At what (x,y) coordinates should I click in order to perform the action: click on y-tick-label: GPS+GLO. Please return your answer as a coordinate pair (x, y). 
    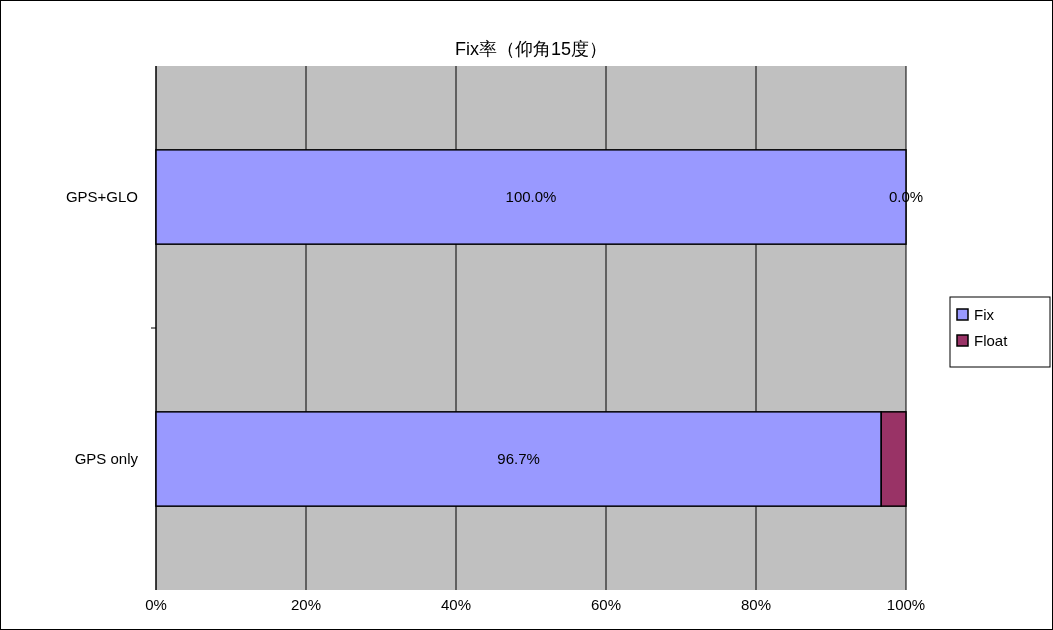
    Looking at the image, I should click on (101, 196).